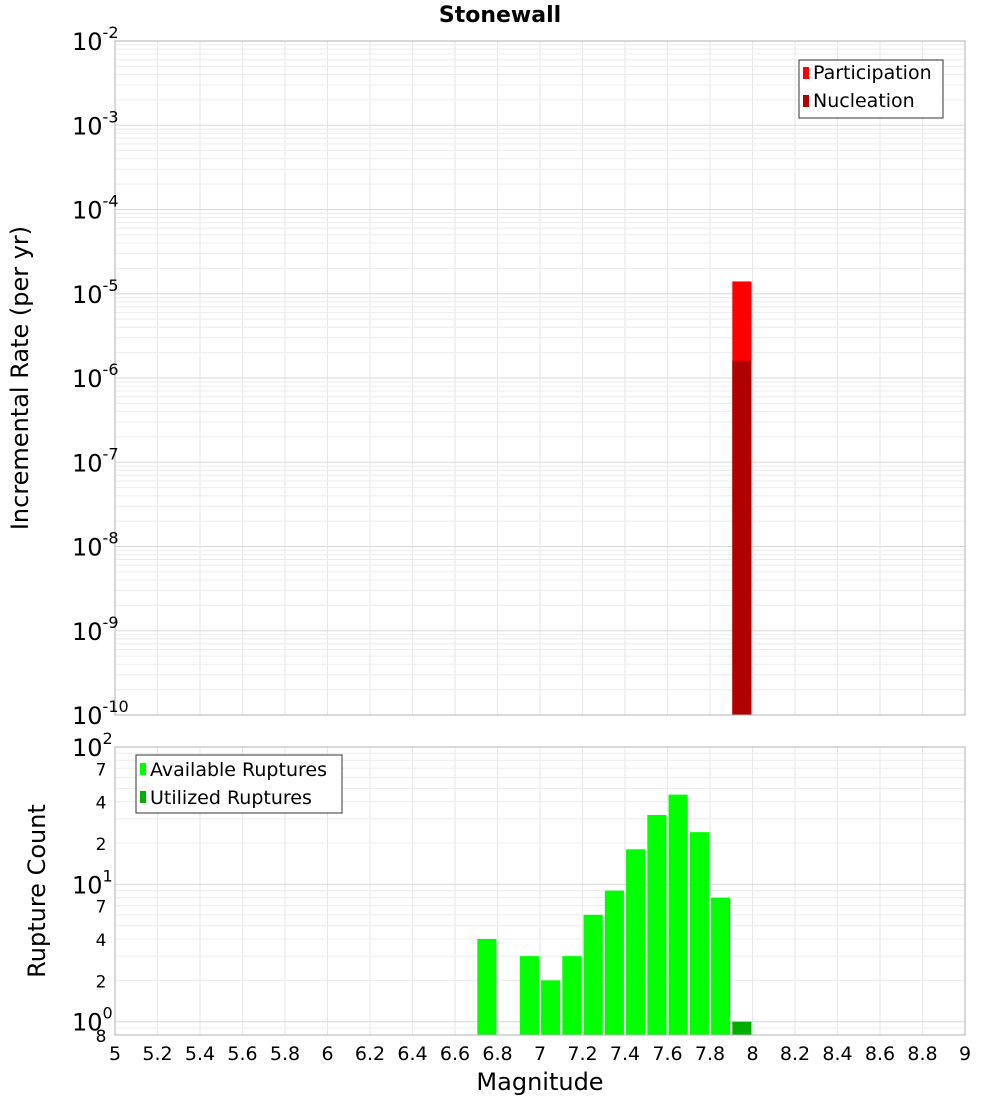 The image size is (1000, 1100). I want to click on y-tick-label-5: 10¹, so click(92, 882).